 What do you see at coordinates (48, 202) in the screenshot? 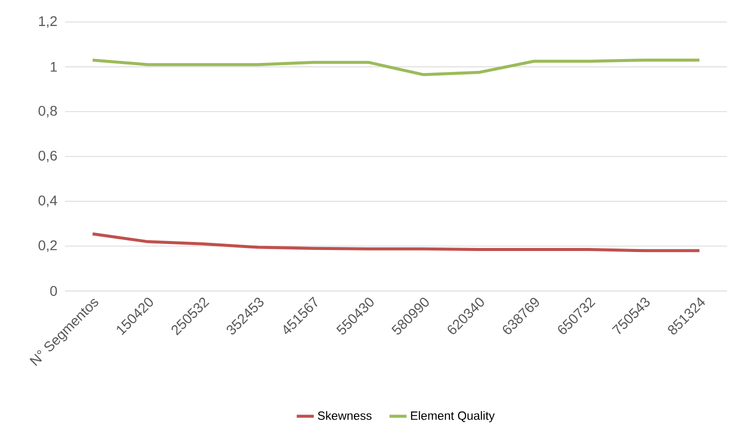
I see `y-tick-label: 0,4` at bounding box center [48, 202].